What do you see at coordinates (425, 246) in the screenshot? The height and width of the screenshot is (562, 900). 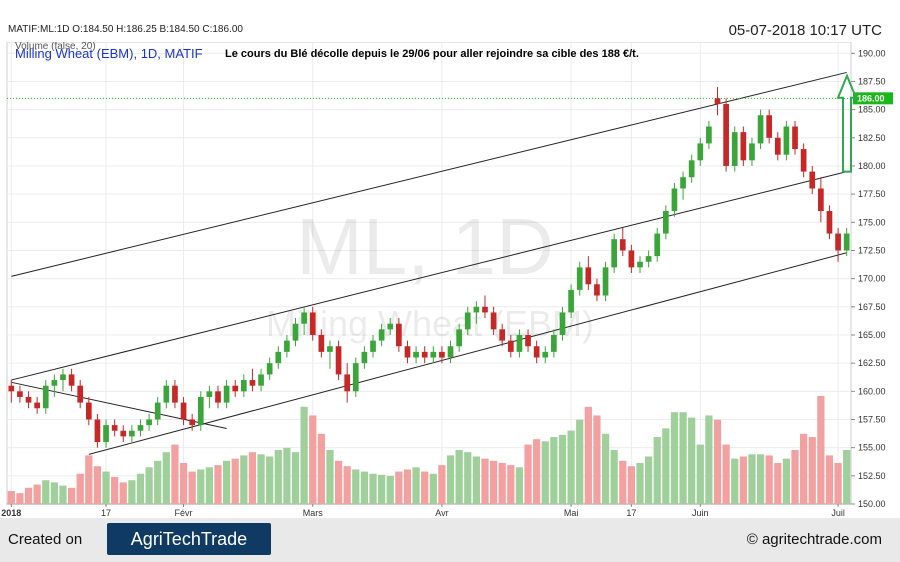 I see `watermark-symbol: ML, 1D` at bounding box center [425, 246].